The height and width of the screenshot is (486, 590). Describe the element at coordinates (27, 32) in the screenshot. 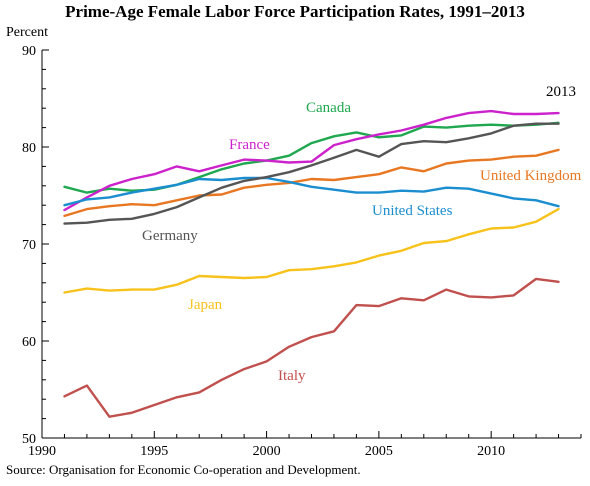

I see `y-axis-label: Percent` at that location.